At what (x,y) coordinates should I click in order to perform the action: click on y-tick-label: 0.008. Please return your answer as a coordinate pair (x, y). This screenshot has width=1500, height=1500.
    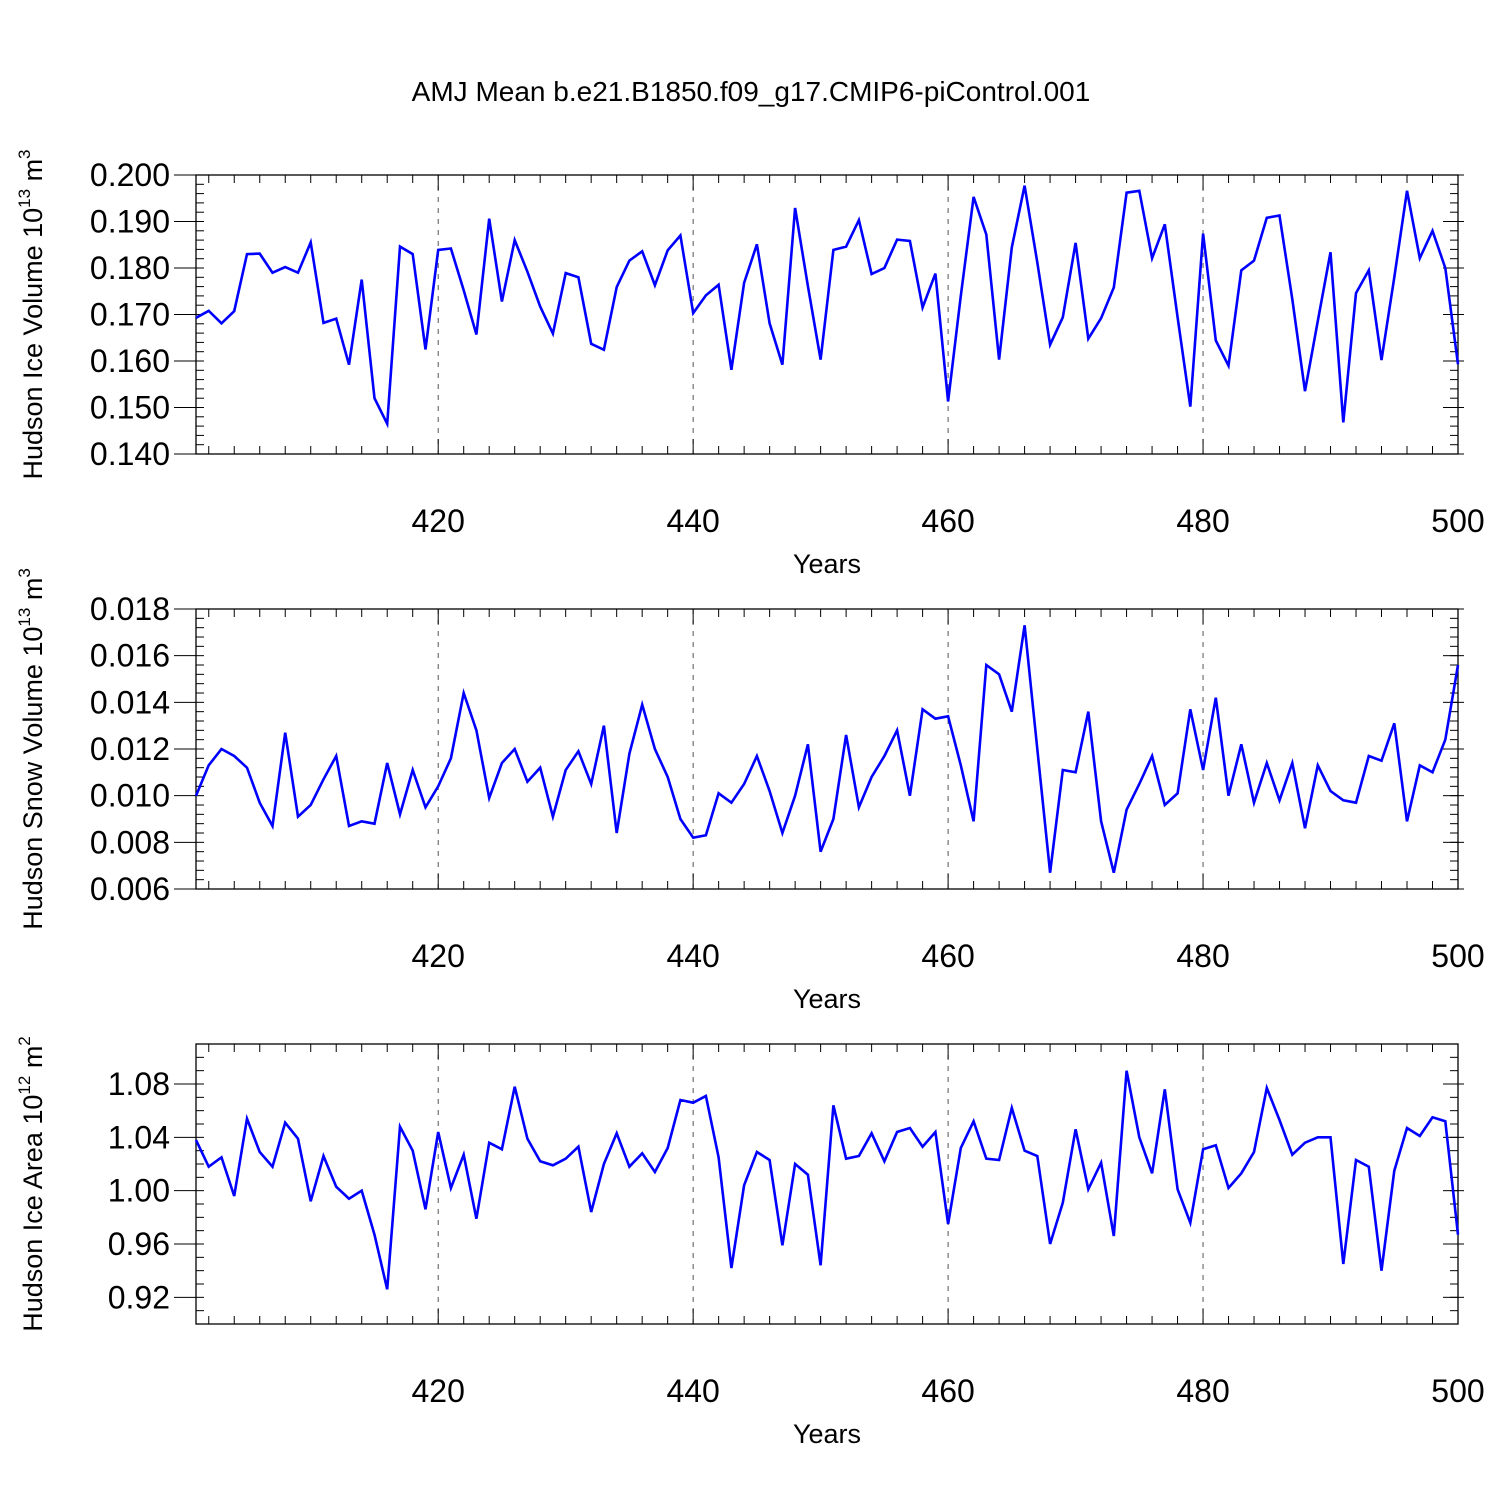
    Looking at the image, I should click on (130, 842).